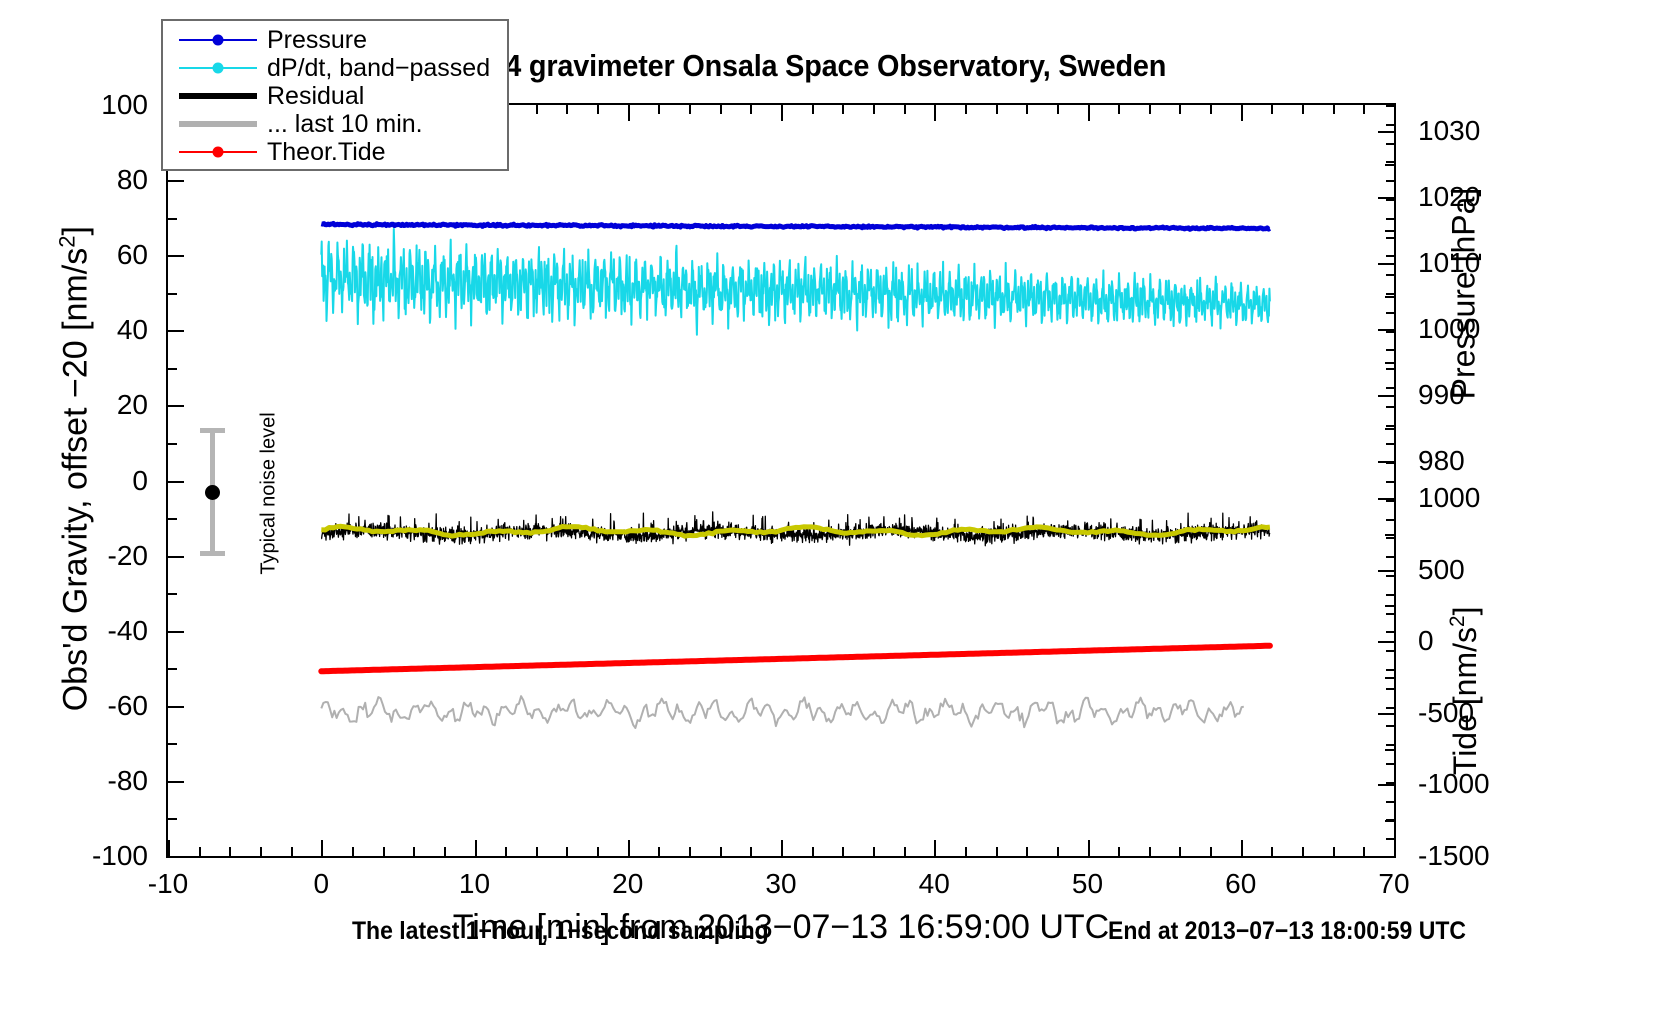  What do you see at coordinates (132, 180) in the screenshot?
I see `y-tick-label-80: 80` at bounding box center [132, 180].